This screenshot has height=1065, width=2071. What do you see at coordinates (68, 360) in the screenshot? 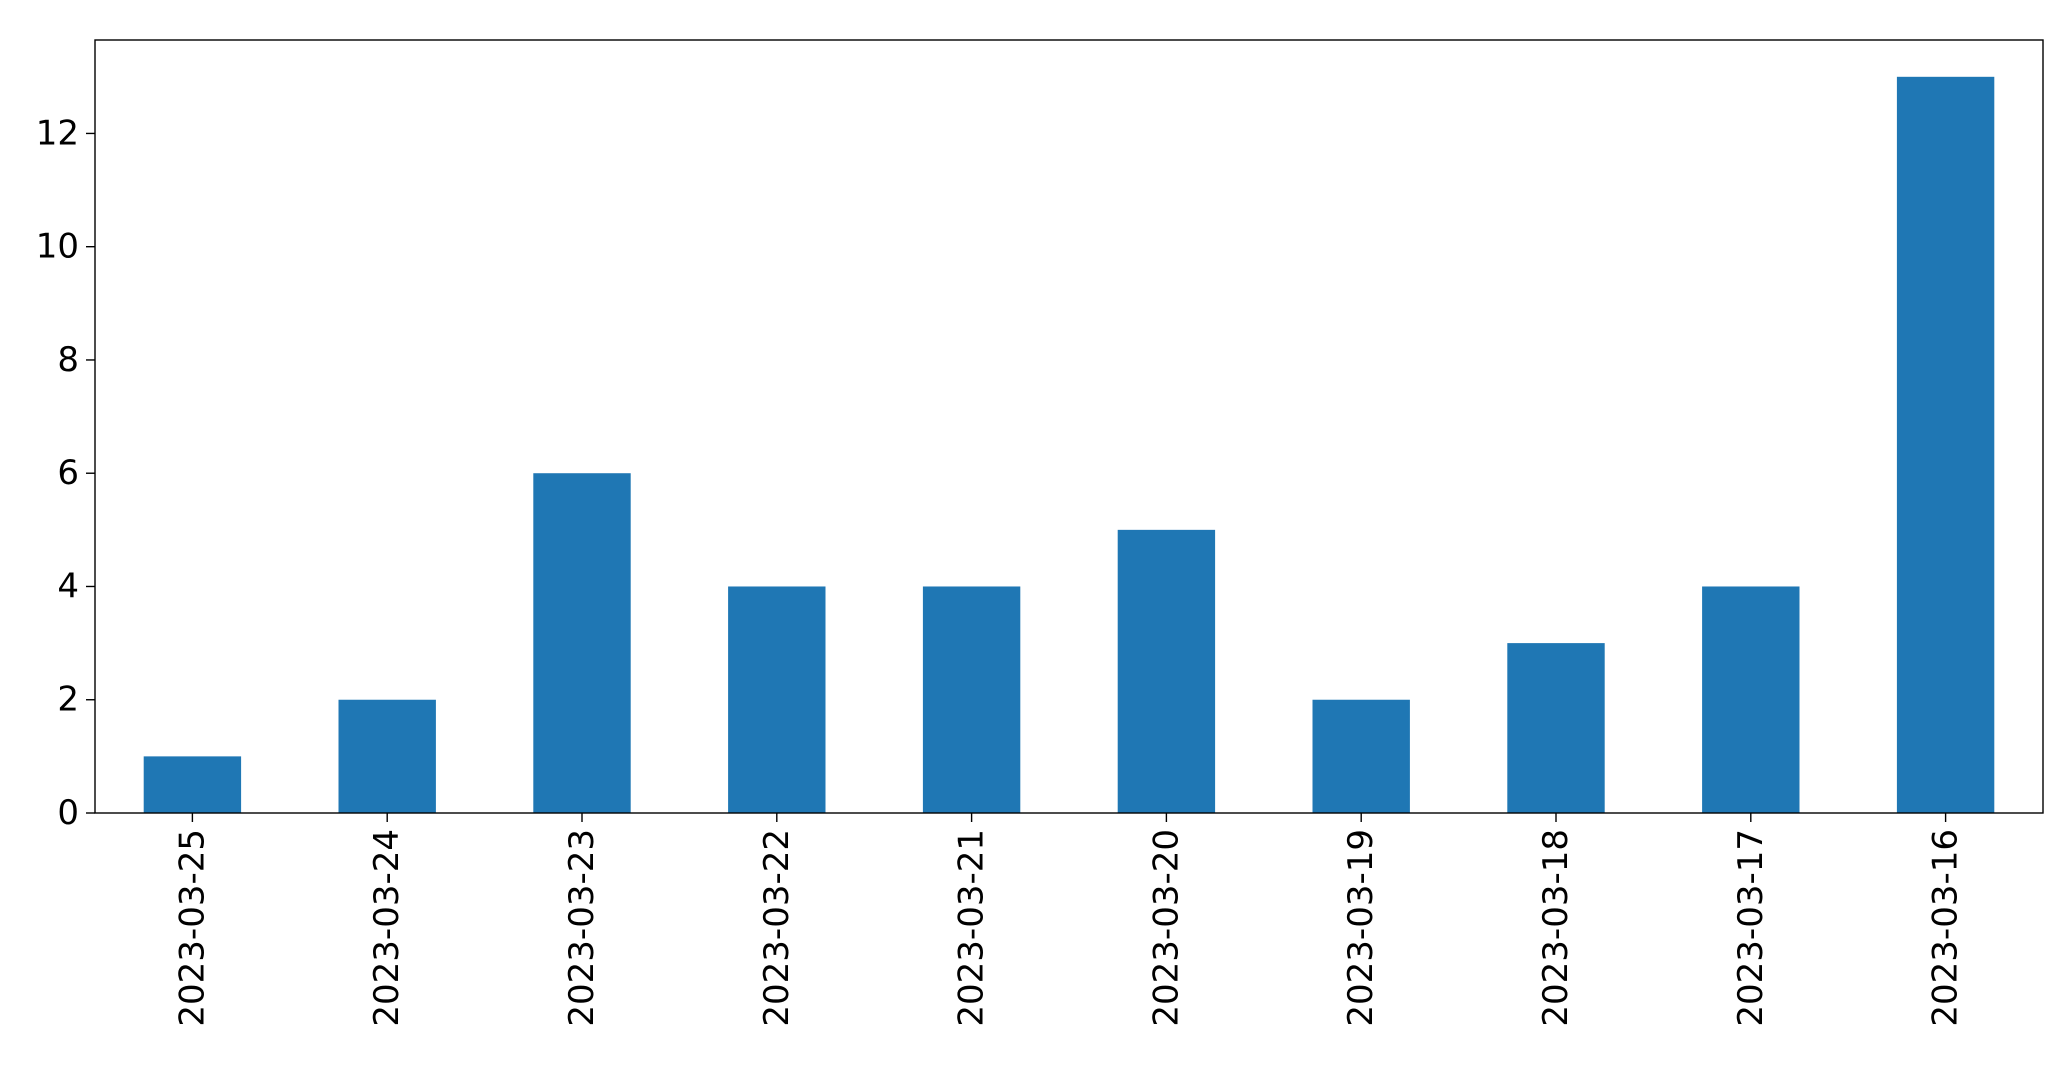
I see `y-tick-label: 8` at bounding box center [68, 360].